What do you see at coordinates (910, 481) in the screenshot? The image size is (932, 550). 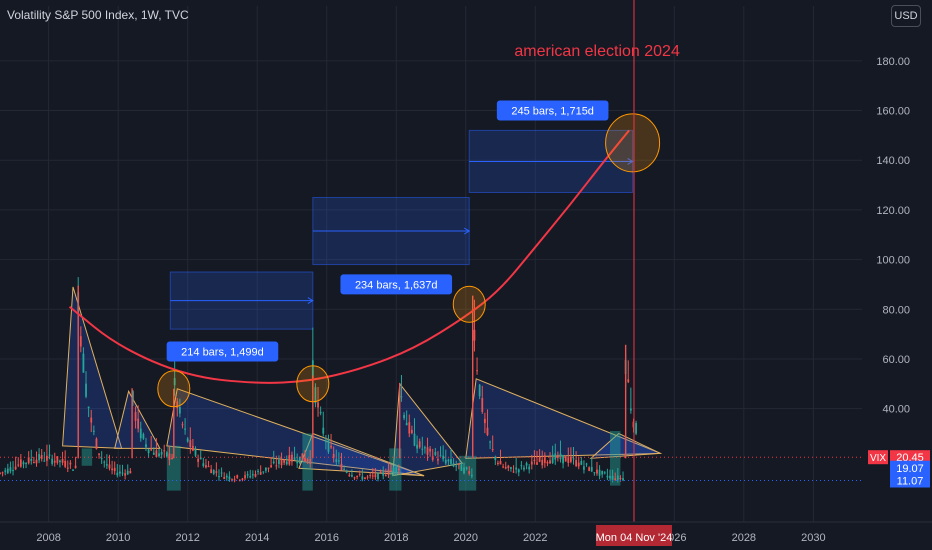 I see `price-tag: 11.07` at bounding box center [910, 481].